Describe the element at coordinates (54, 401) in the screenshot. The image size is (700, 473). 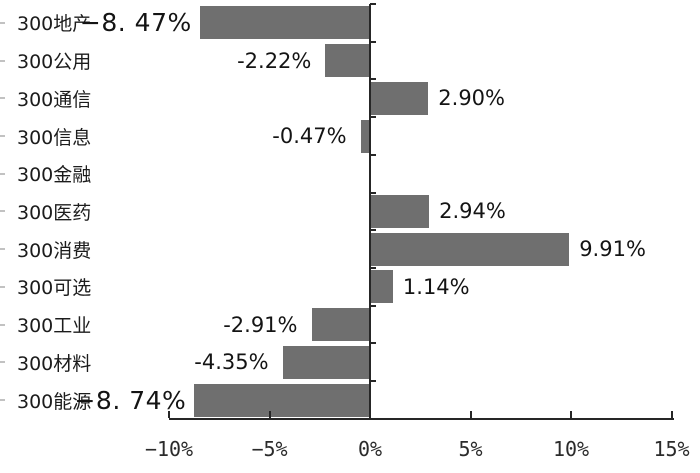
I see `category-label: 300能源` at that location.